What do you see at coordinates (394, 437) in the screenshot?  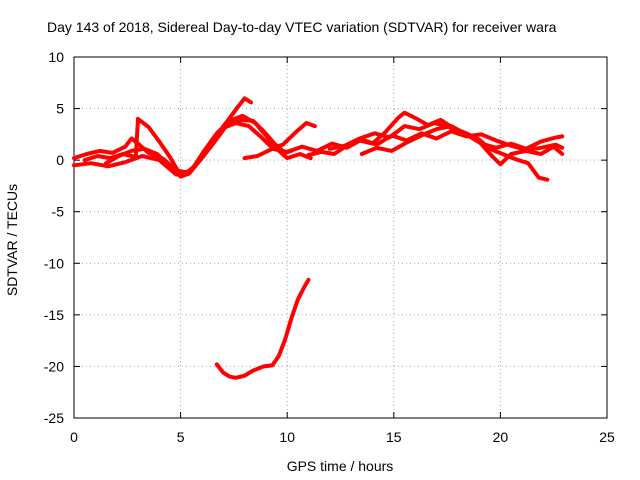 I see `x-tick-label: 15` at bounding box center [394, 437].